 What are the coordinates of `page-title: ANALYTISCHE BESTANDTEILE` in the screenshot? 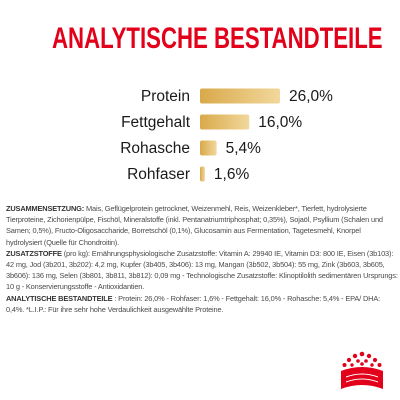 It's located at (217, 38).